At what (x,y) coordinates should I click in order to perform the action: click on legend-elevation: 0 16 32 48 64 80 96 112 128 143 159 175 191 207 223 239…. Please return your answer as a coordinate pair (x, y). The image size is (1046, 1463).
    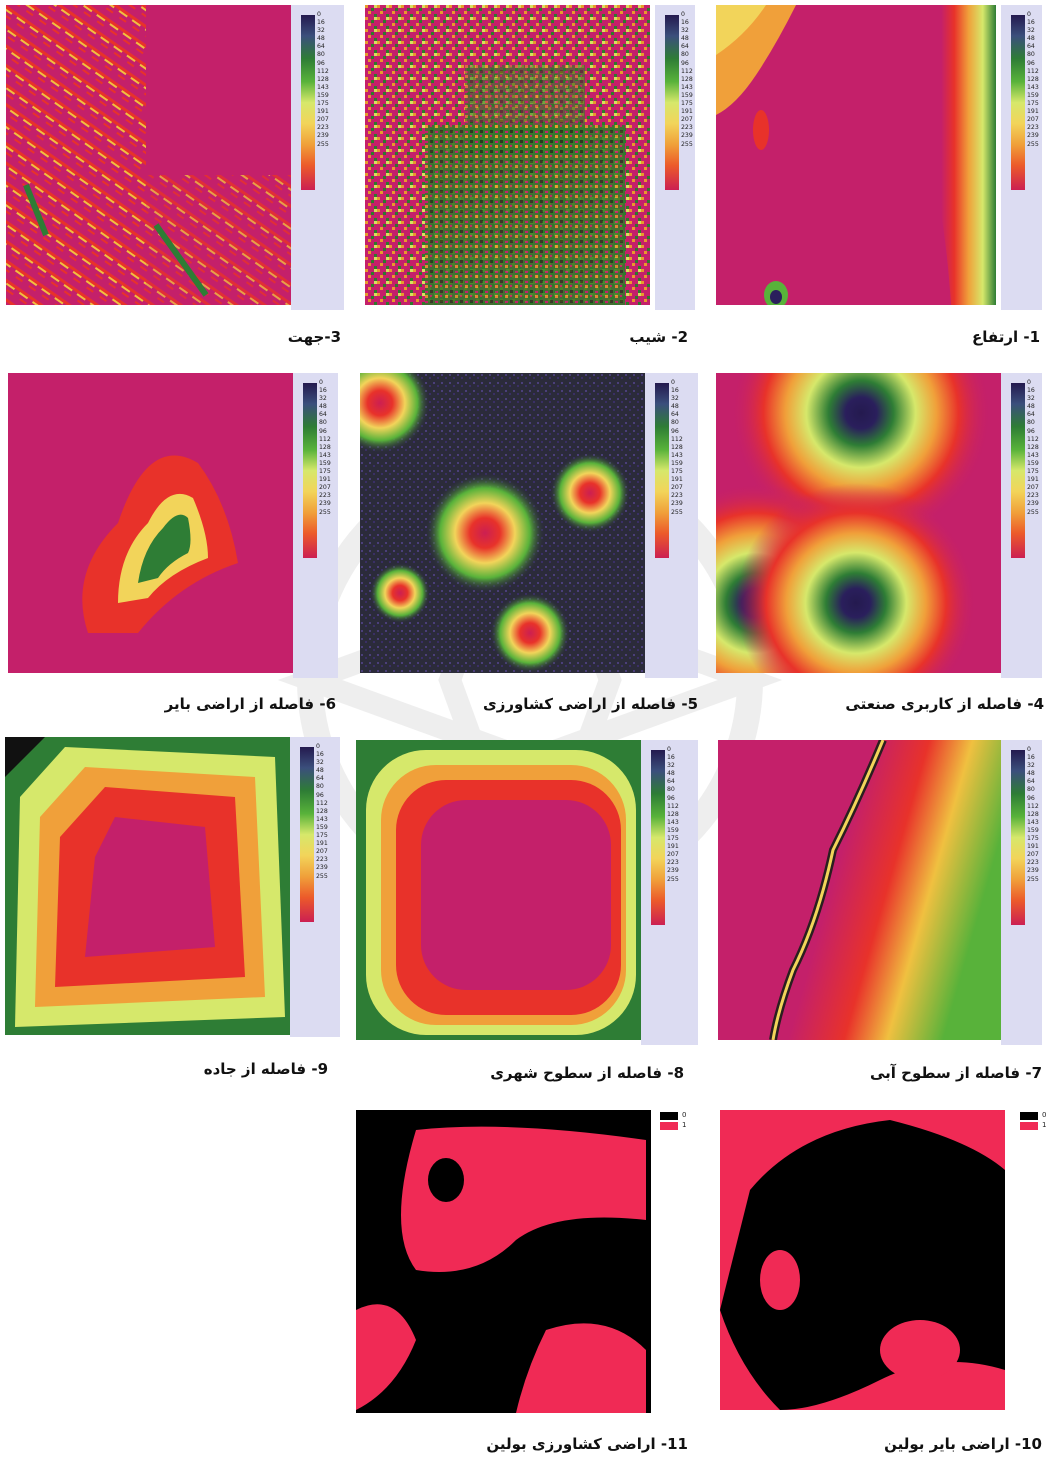
    Looking at the image, I should click on (1021, 157).